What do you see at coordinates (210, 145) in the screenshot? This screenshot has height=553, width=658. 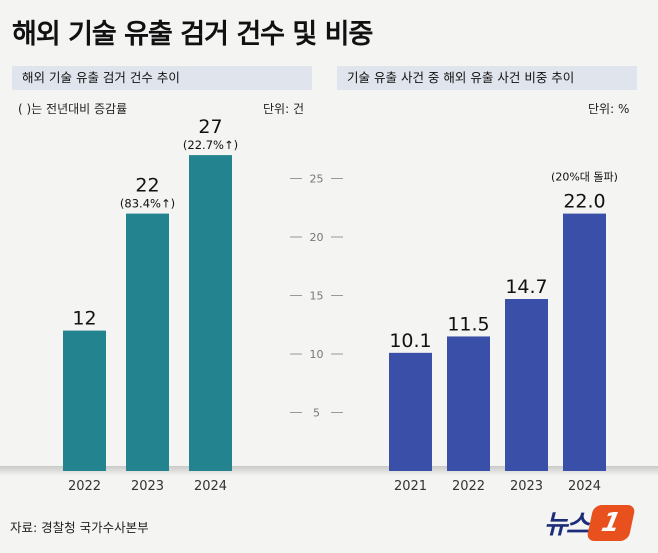 I see `left-change-annotation: (22.7%↑)` at bounding box center [210, 145].